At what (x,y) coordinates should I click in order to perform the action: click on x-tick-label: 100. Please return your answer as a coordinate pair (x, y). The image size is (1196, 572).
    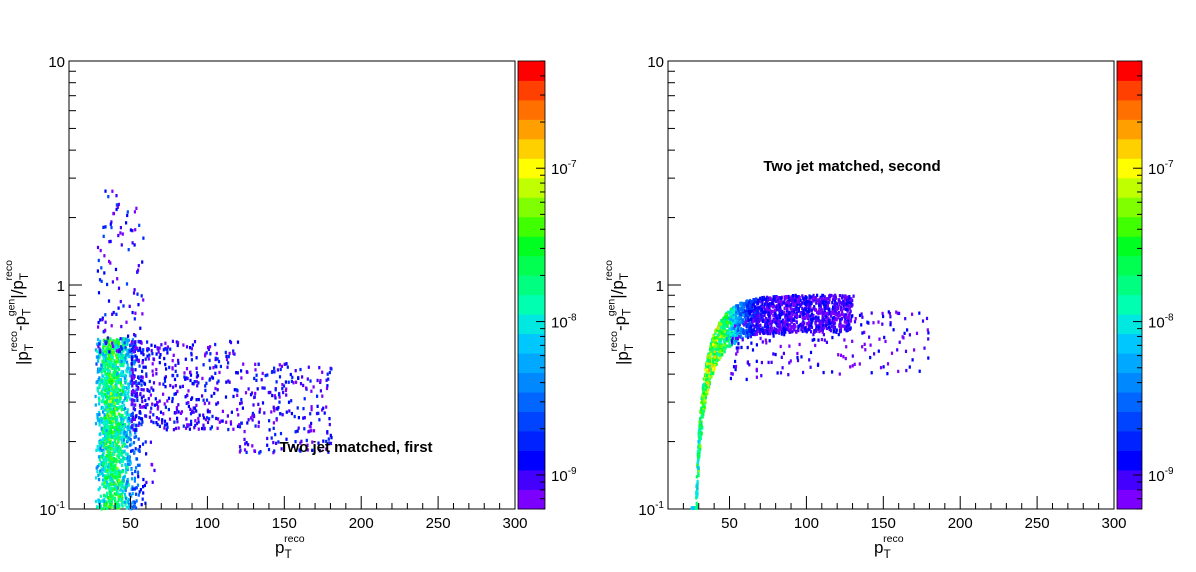
    Looking at the image, I should click on (207, 523).